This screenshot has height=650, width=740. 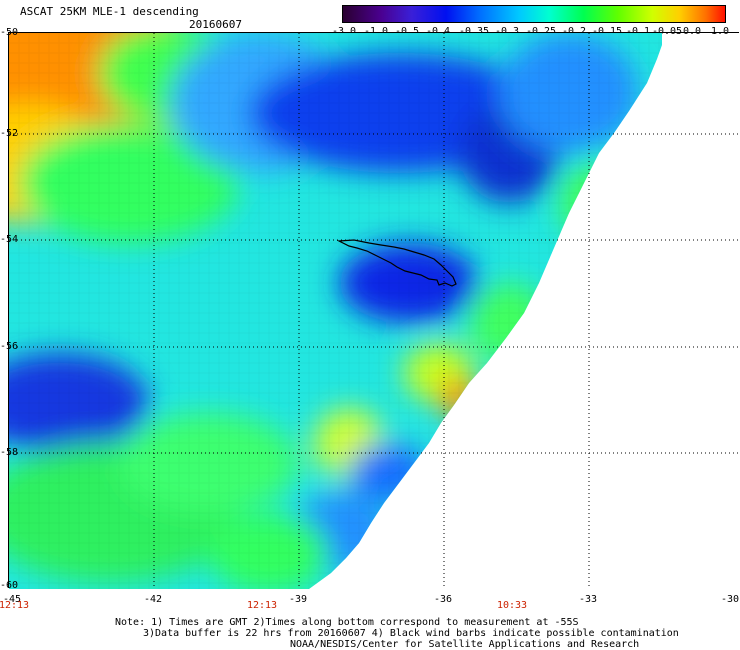 I want to click on lat-label: -54, so click(x=9, y=239).